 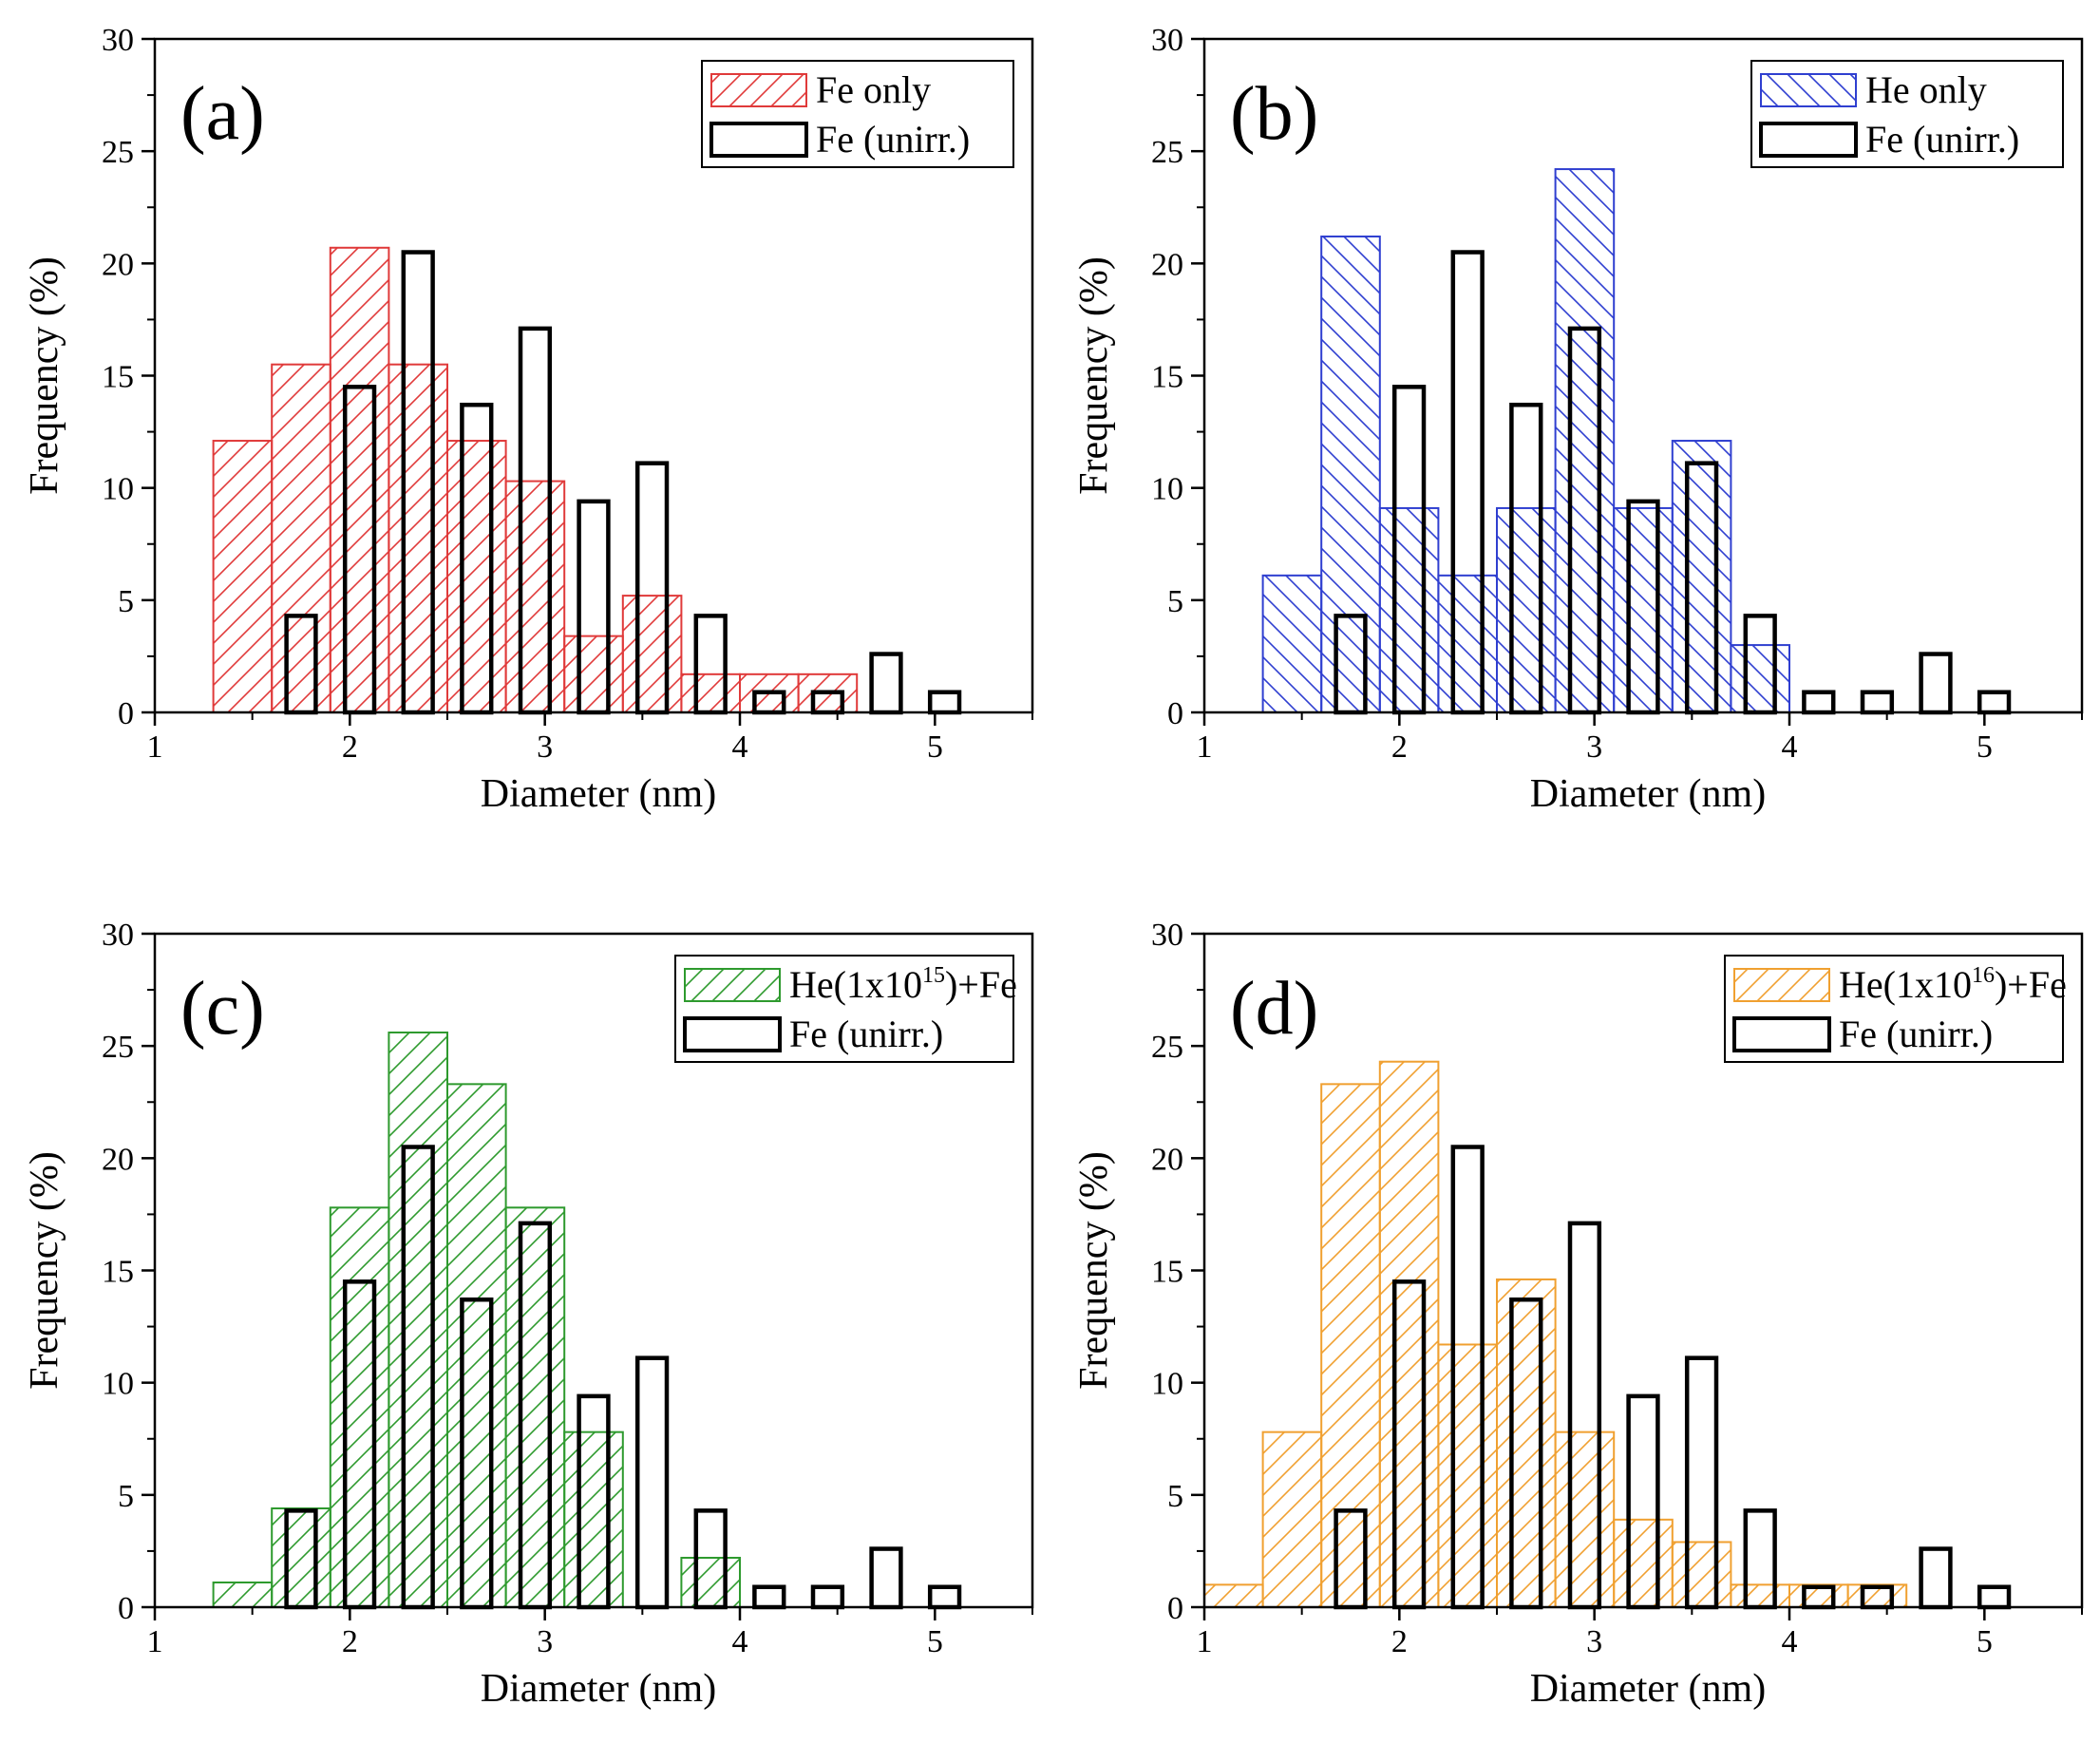 What do you see at coordinates (1926, 90) in the screenshot?
I see `legend-entry-label: He only` at bounding box center [1926, 90].